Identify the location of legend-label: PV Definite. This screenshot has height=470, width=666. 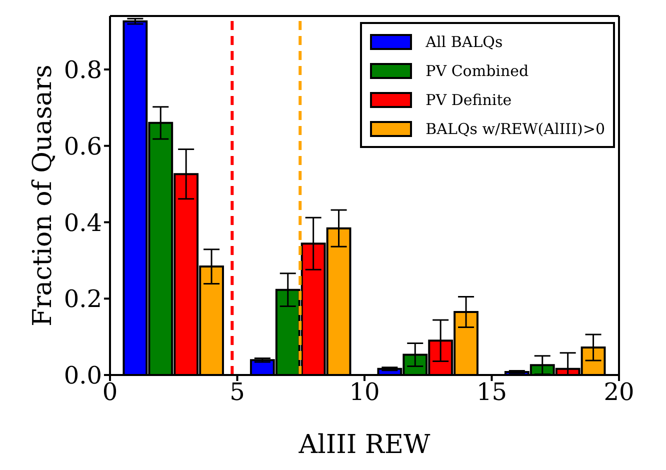
(469, 99).